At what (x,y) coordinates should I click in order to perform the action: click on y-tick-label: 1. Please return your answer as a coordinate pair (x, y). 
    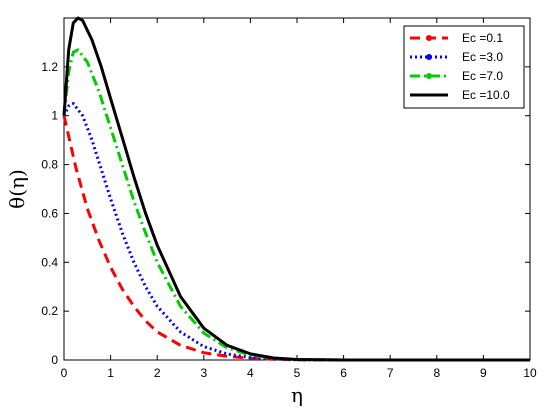
    Looking at the image, I should click on (54, 116).